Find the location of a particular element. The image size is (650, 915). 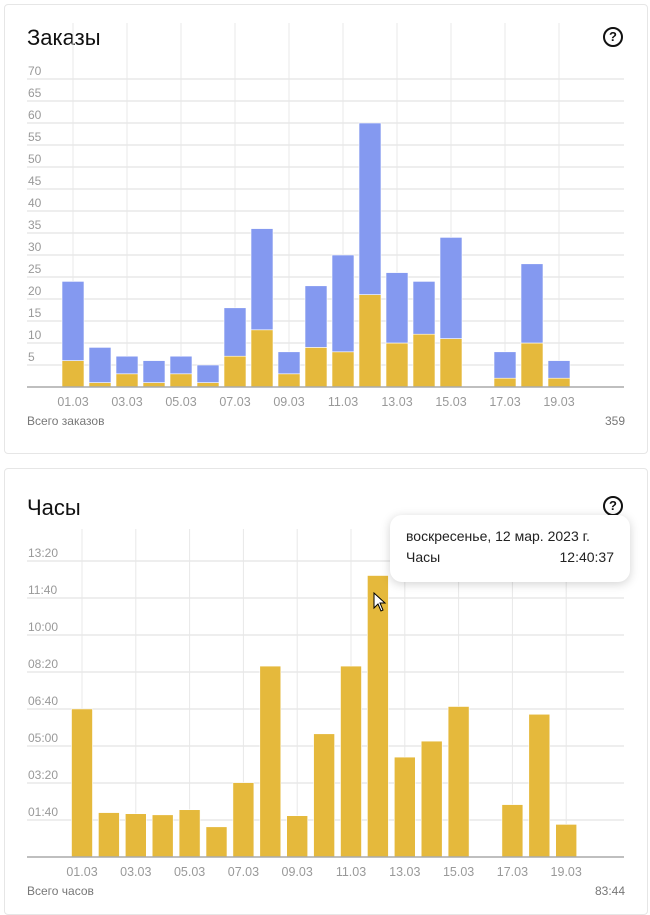

y-tick-label: 5 is located at coordinates (31, 357).